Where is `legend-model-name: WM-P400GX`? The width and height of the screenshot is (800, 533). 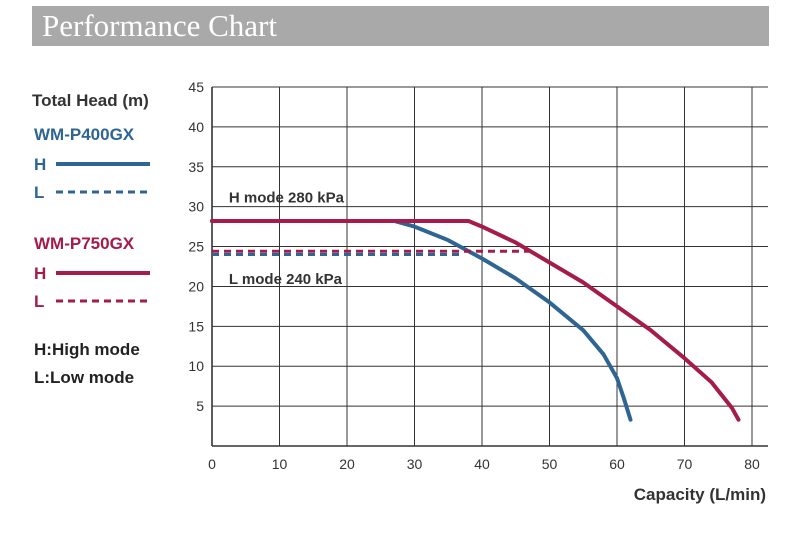
legend-model-name: WM-P400GX is located at coordinates (84, 134).